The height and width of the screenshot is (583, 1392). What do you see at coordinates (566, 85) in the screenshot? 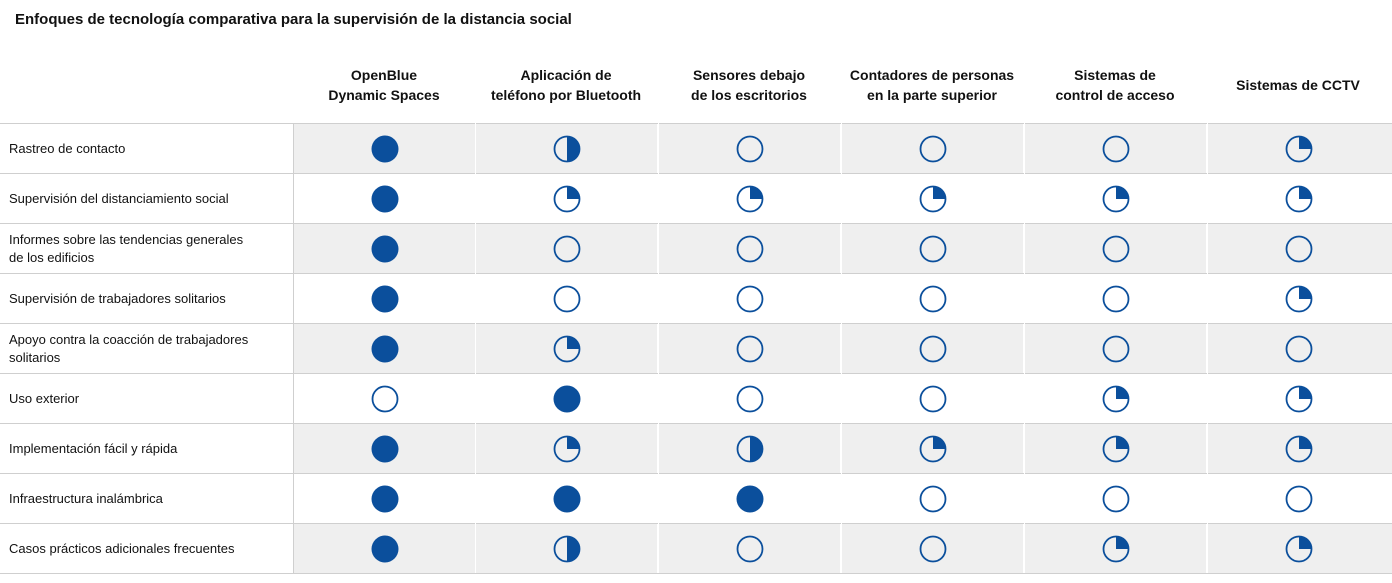
I see `column-header: Aplicación de teléfono por Bluetooth` at bounding box center [566, 85].